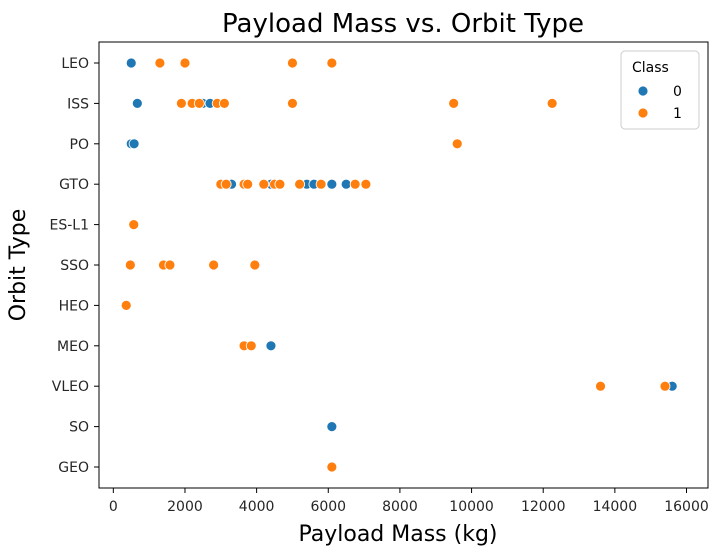 The image size is (724, 555). What do you see at coordinates (70, 226) in the screenshot?
I see `y-tick-label: ES-L1` at bounding box center [70, 226].